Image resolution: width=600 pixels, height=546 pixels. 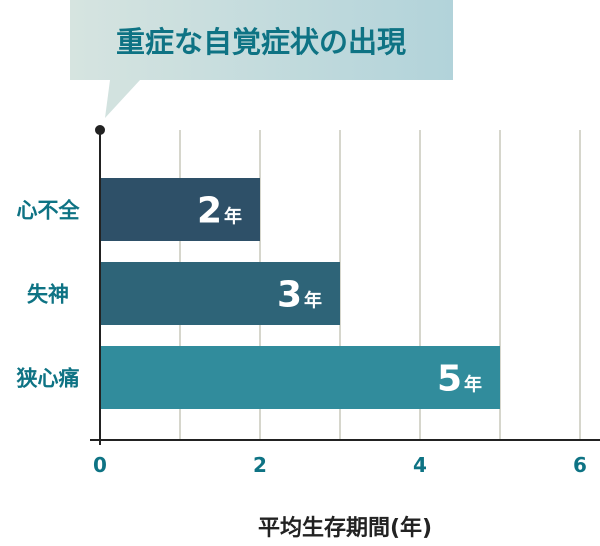 I want to click on x-tick-label: 0, so click(x=100, y=465).